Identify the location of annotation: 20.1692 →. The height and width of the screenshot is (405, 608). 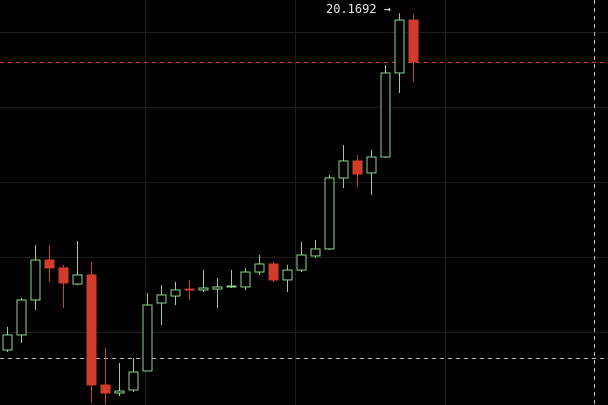
(358, 9).